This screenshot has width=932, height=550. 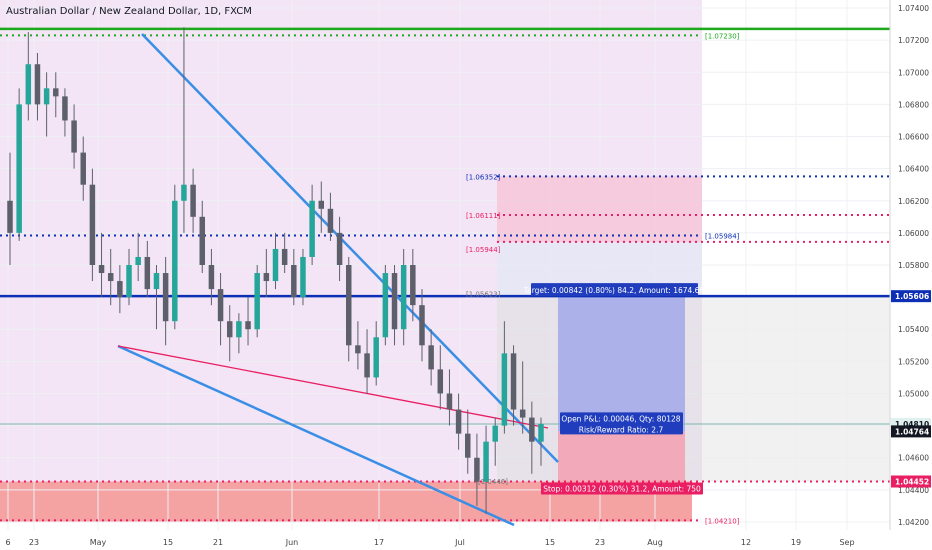 I want to click on badge-horizontal: 1.05606, so click(x=912, y=296).